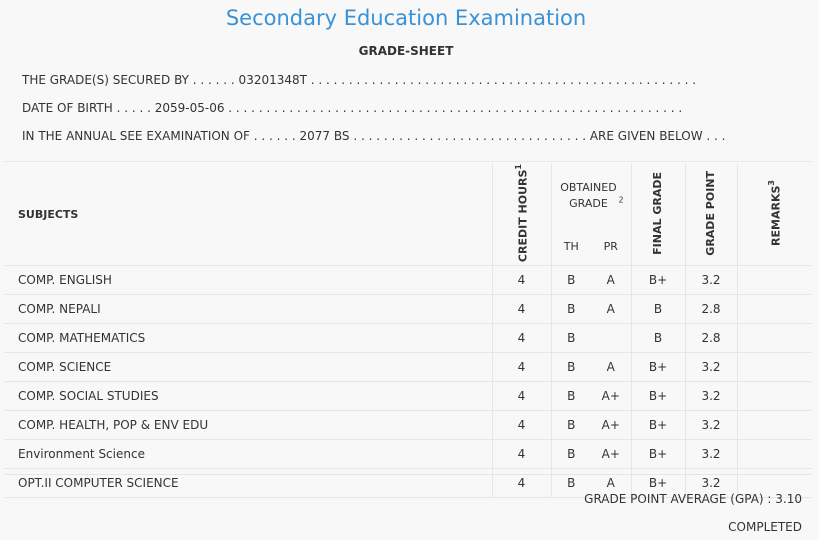  I want to click on subject-cell: COMP. MATHEMATICS, so click(248, 338).